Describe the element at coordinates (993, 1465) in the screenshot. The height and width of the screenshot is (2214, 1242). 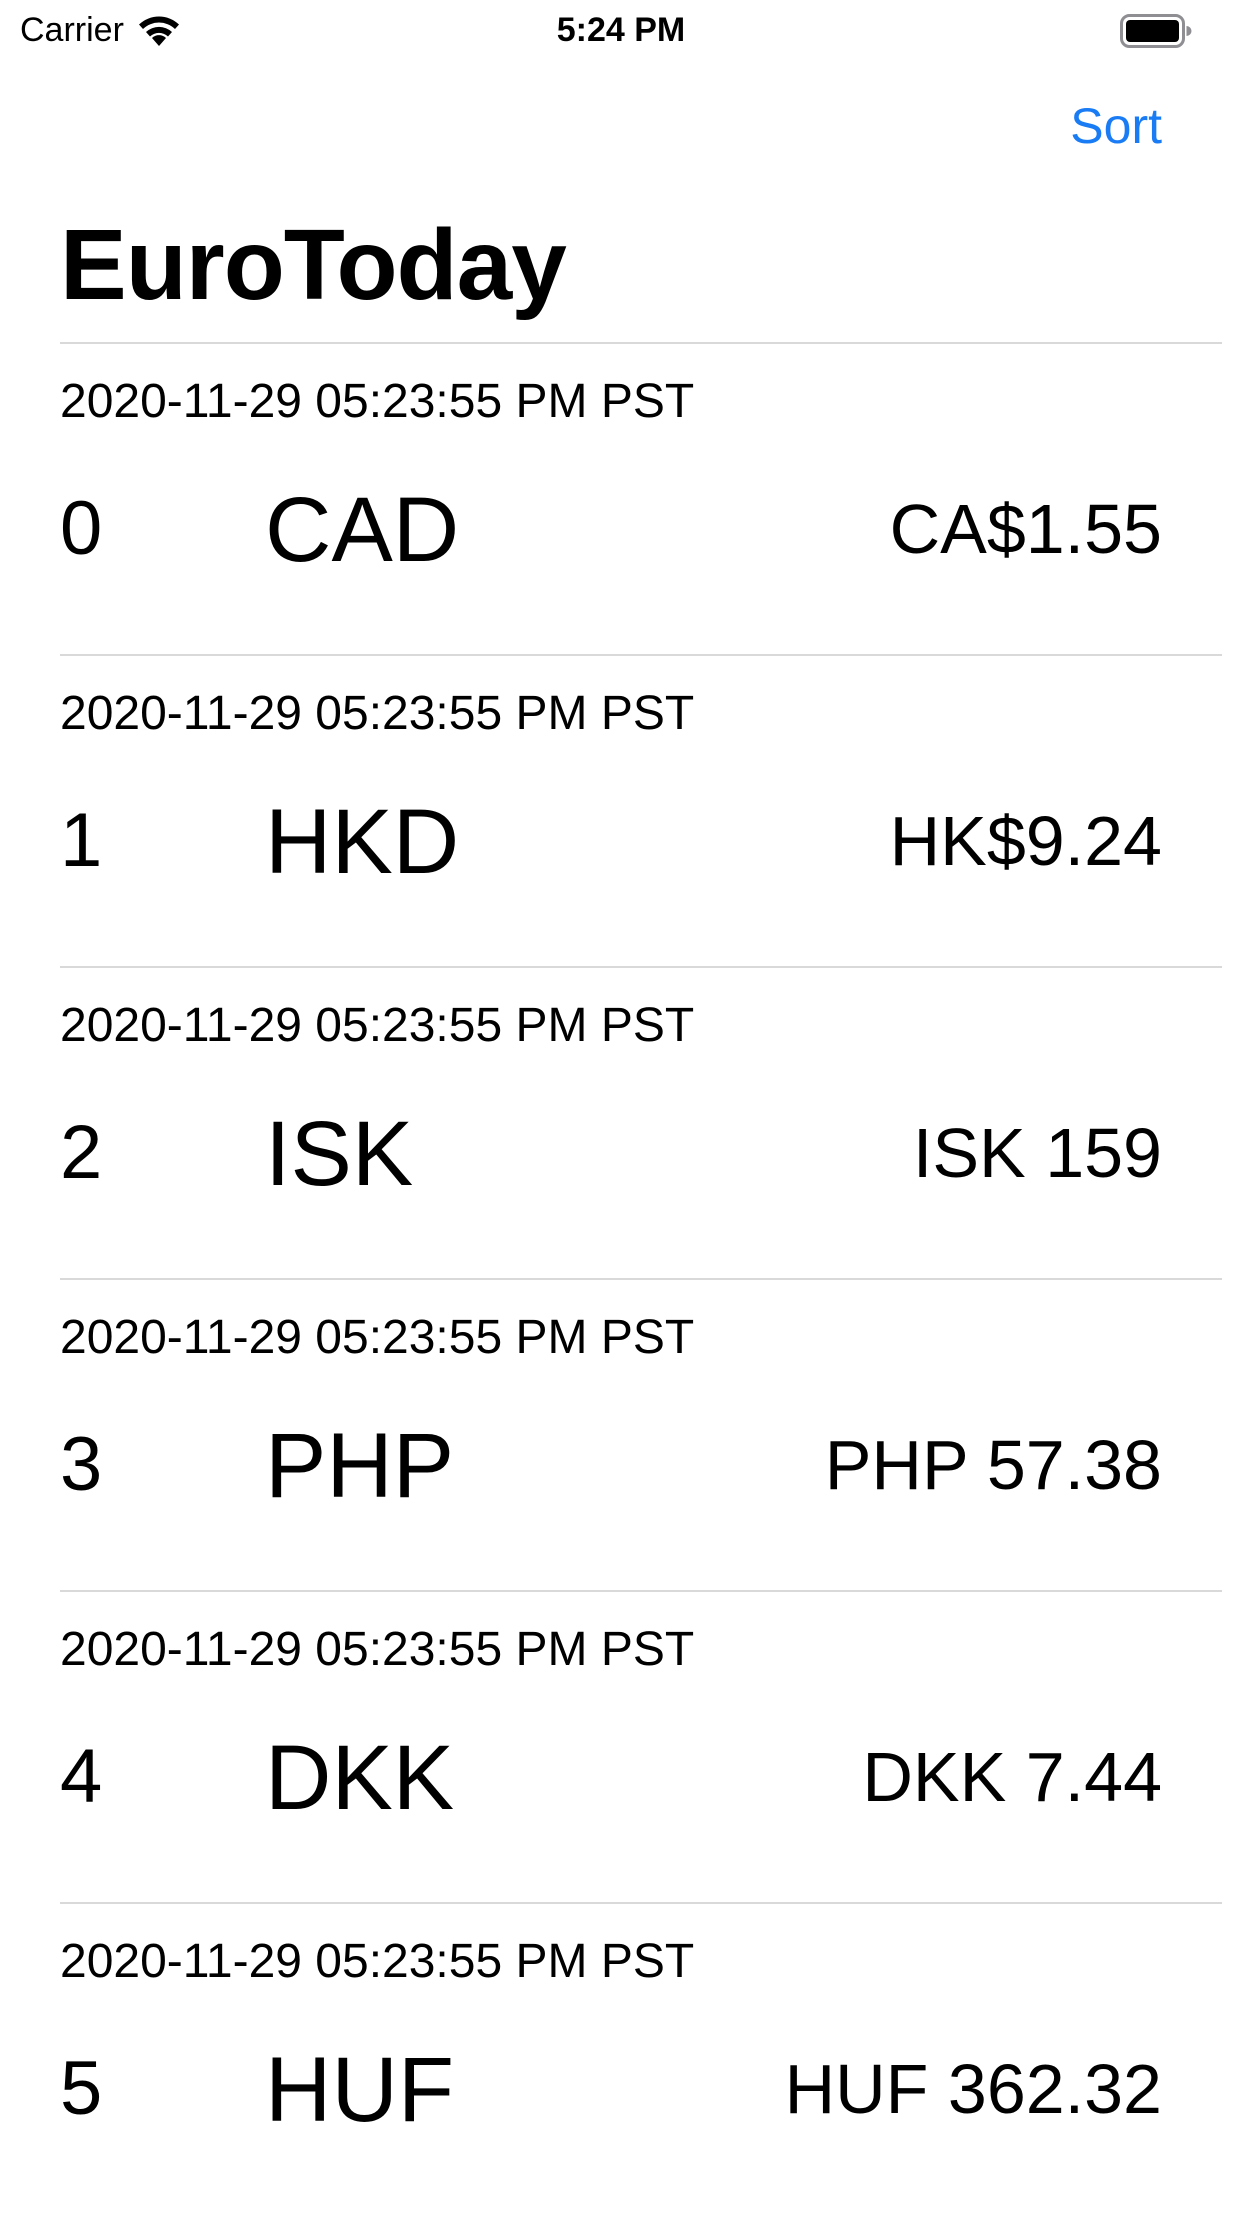
I see `row-rate-value: PHP 57.38` at that location.